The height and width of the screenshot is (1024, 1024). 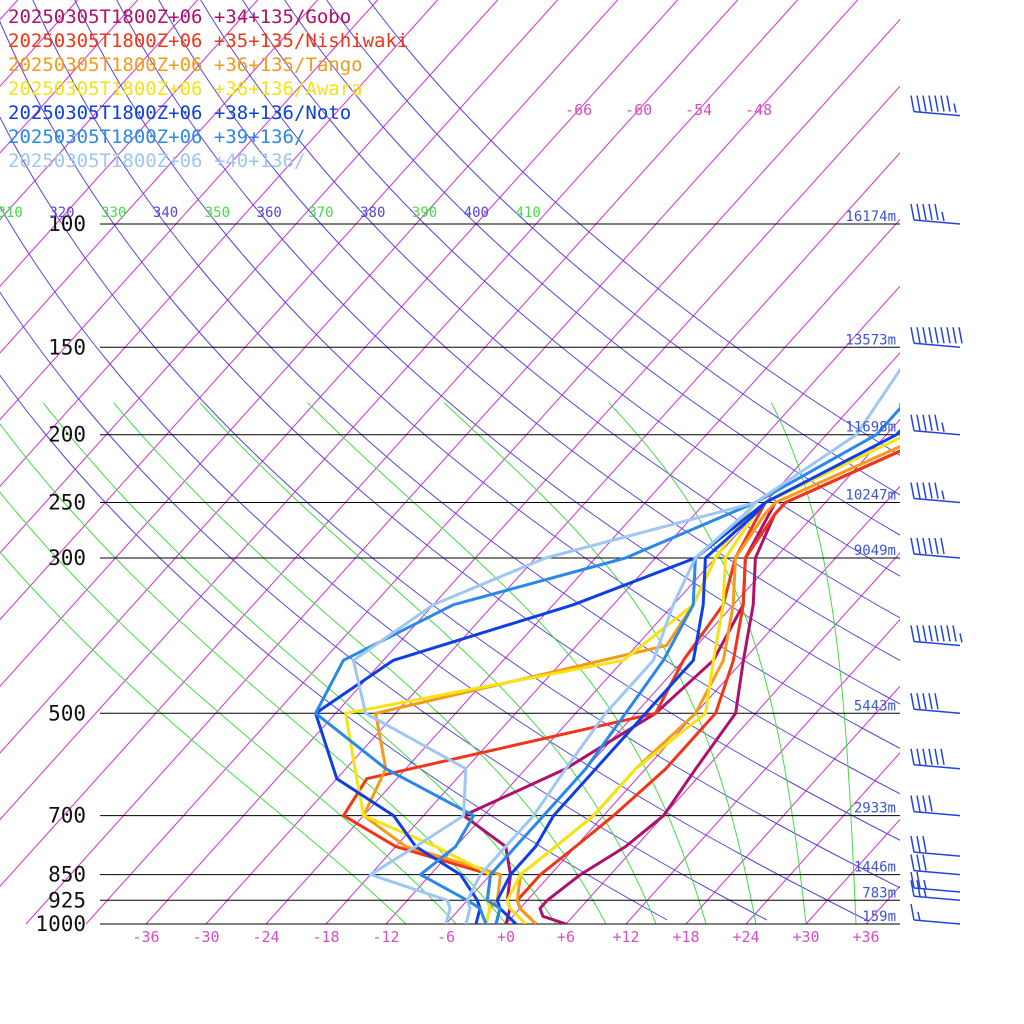 What do you see at coordinates (67, 875) in the screenshot?
I see `pressure-tick-label: 850` at bounding box center [67, 875].